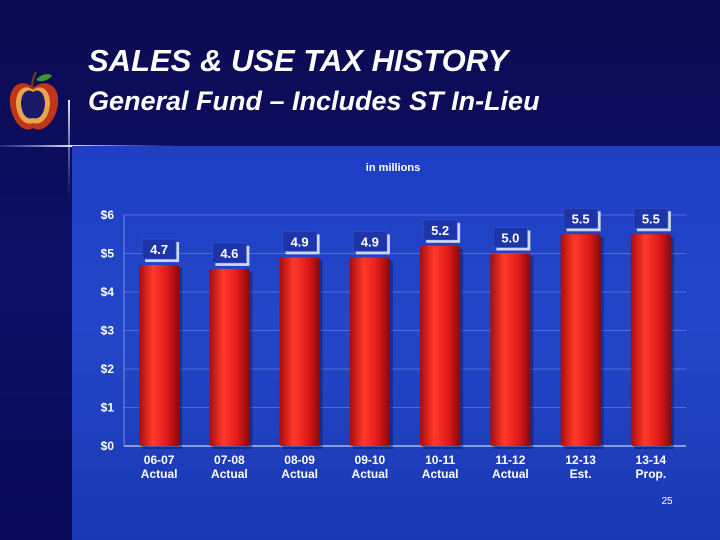  I want to click on x-tick-label: 06-07, so click(159, 460).